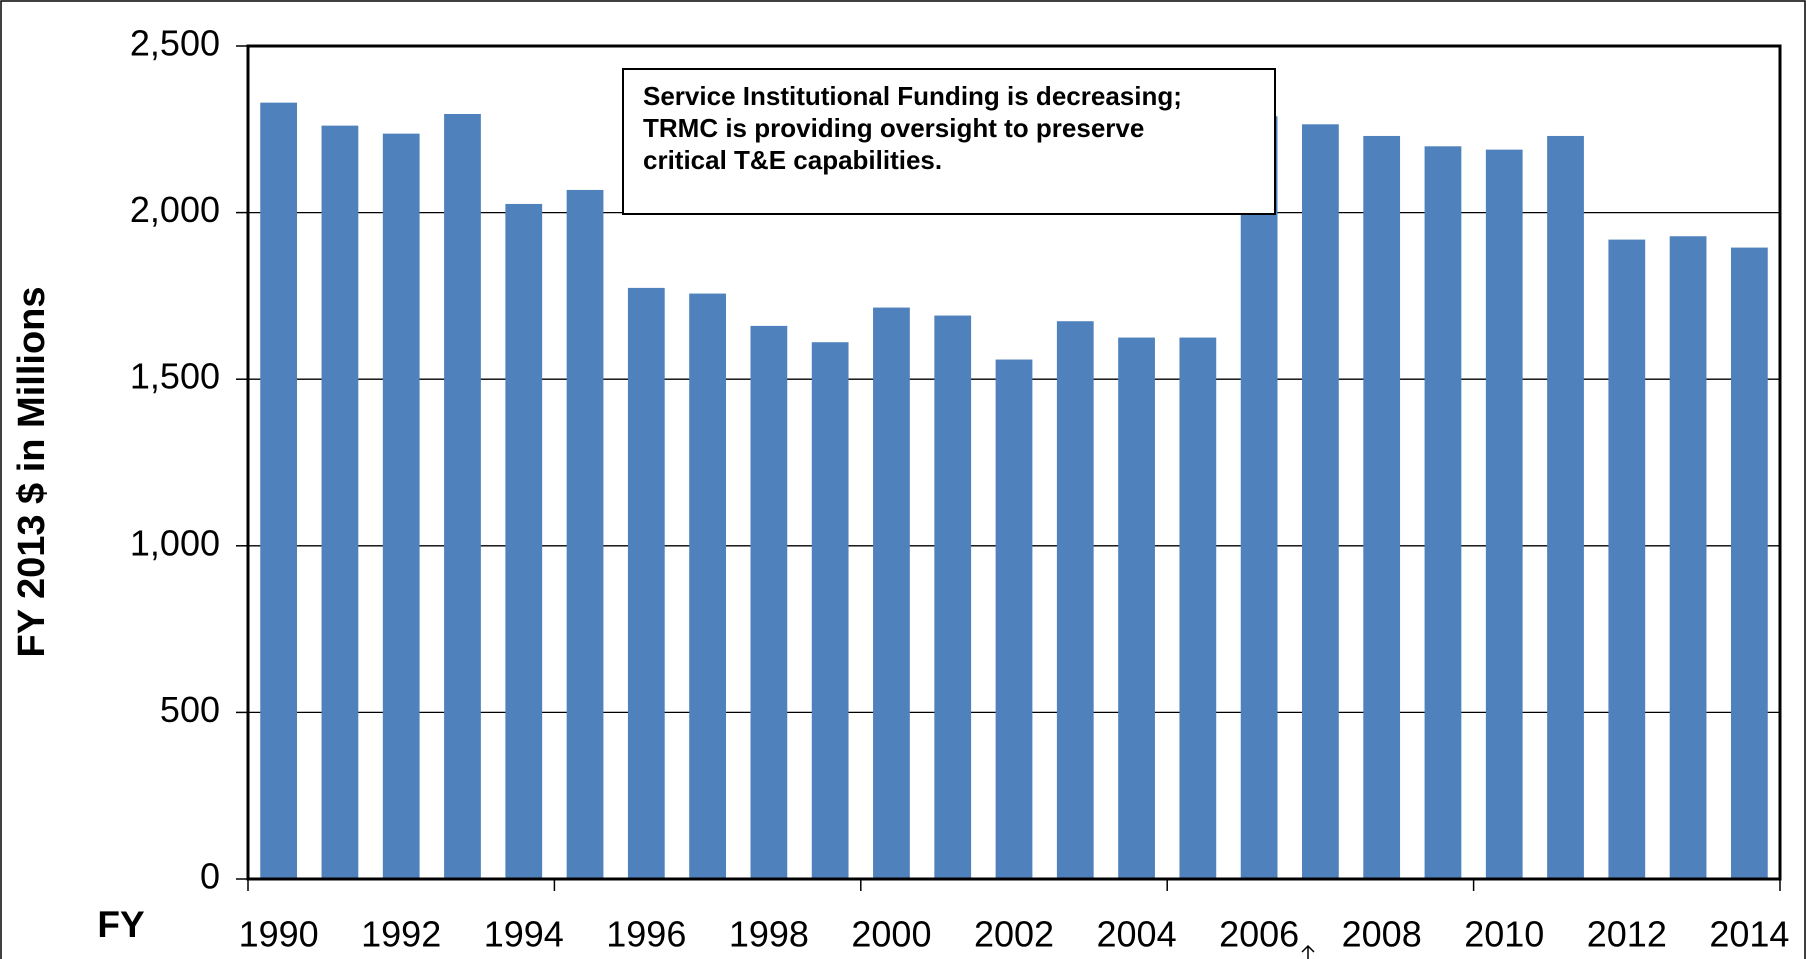  What do you see at coordinates (175, 43) in the screenshot?
I see `y-tick-label: 2,500` at bounding box center [175, 43].